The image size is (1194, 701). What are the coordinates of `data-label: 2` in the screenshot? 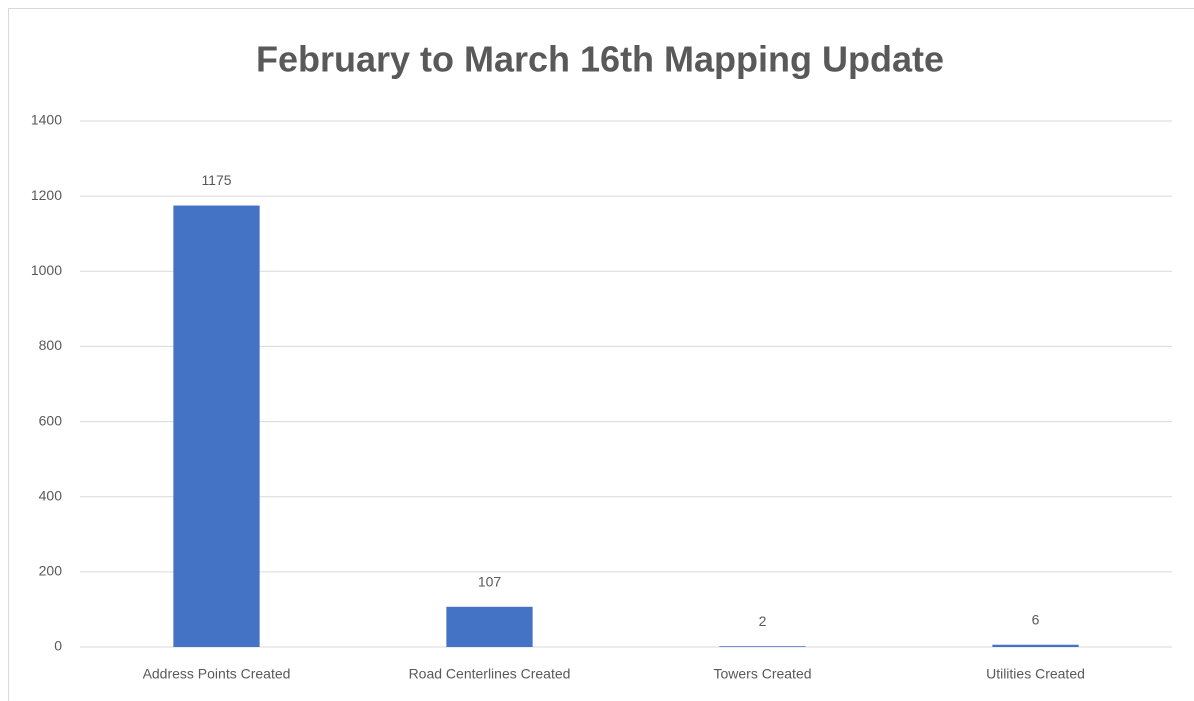 It's located at (763, 621).